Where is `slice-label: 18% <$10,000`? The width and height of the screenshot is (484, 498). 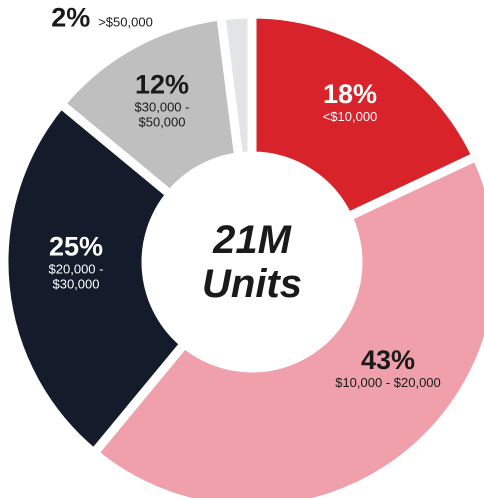 slice-label: 18% <$10,000 is located at coordinates (350, 102).